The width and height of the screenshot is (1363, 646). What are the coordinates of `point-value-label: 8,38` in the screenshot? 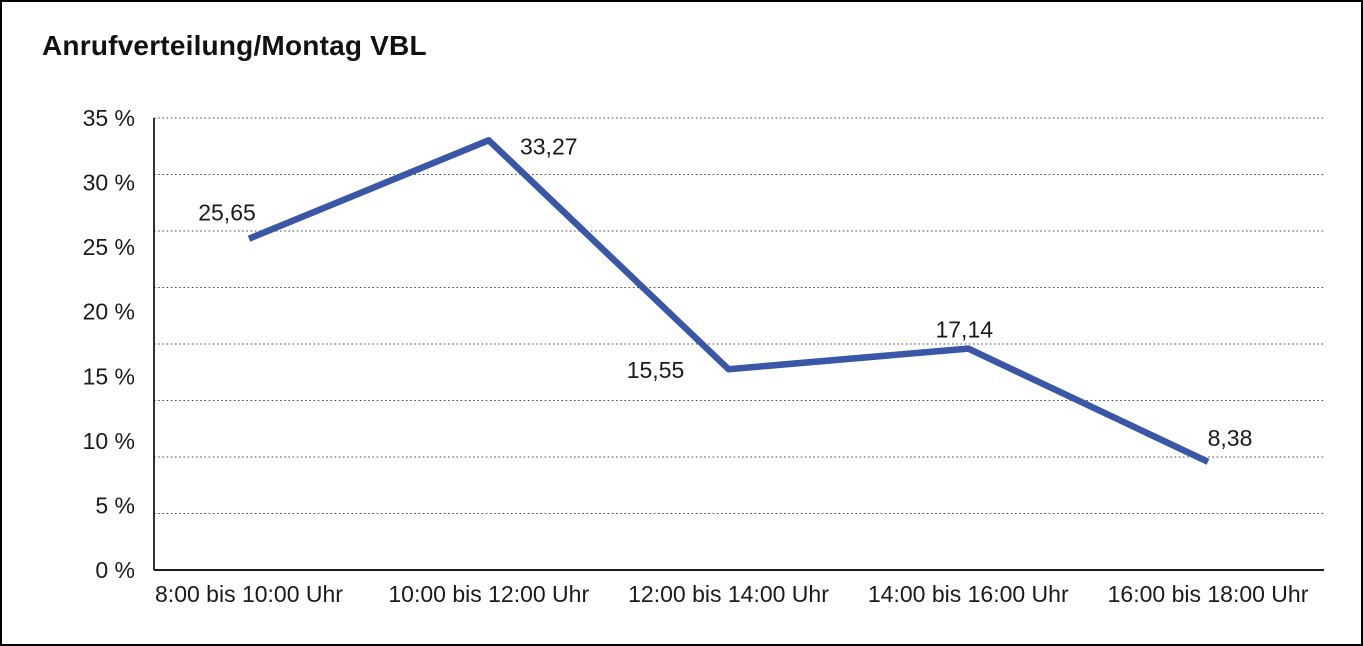 It's located at (1230, 438).